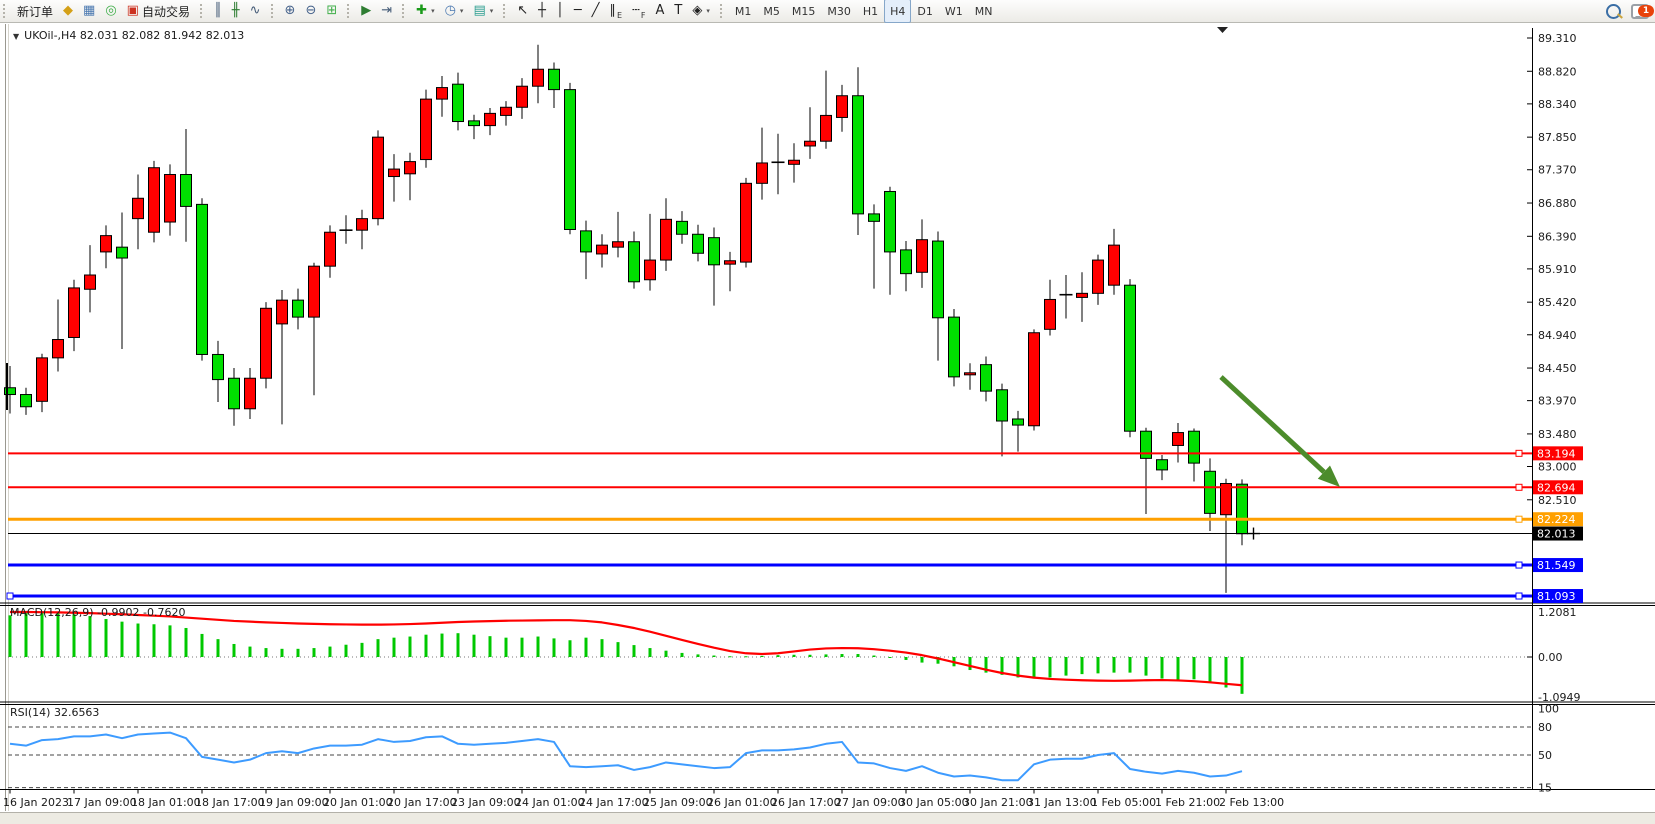 Image resolution: width=1655 pixels, height=824 pixels. Describe the element at coordinates (1613, 11) in the screenshot. I see `search-icon` at that location.